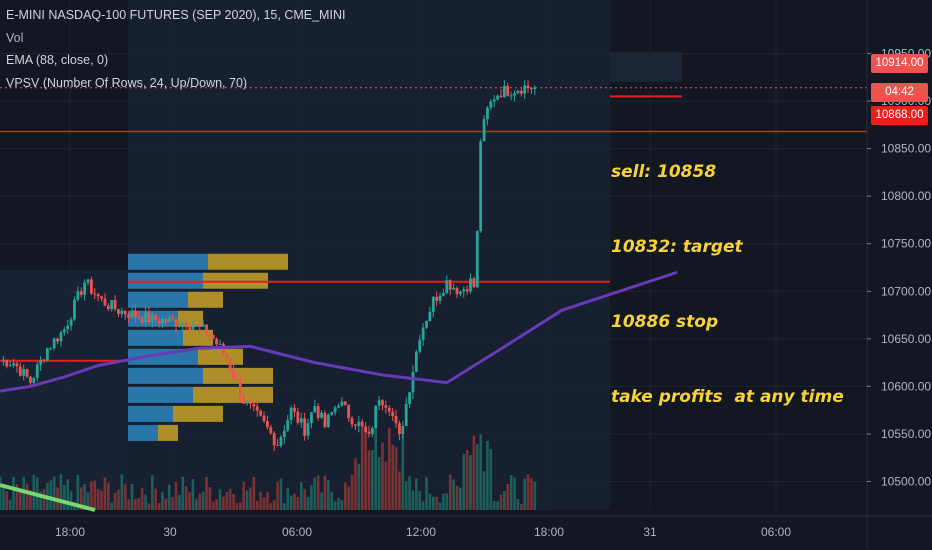  I want to click on profile-down-bar, so click(168, 432).